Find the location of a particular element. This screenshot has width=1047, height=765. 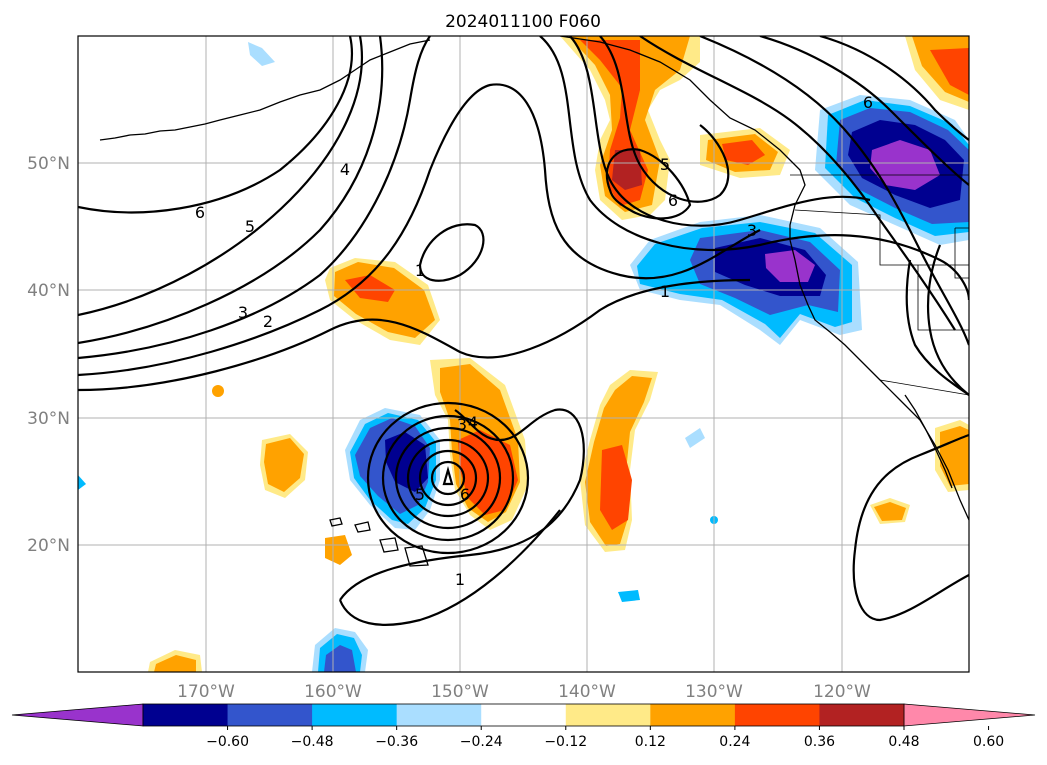

contour-low-core is located at coordinates (448, 475).